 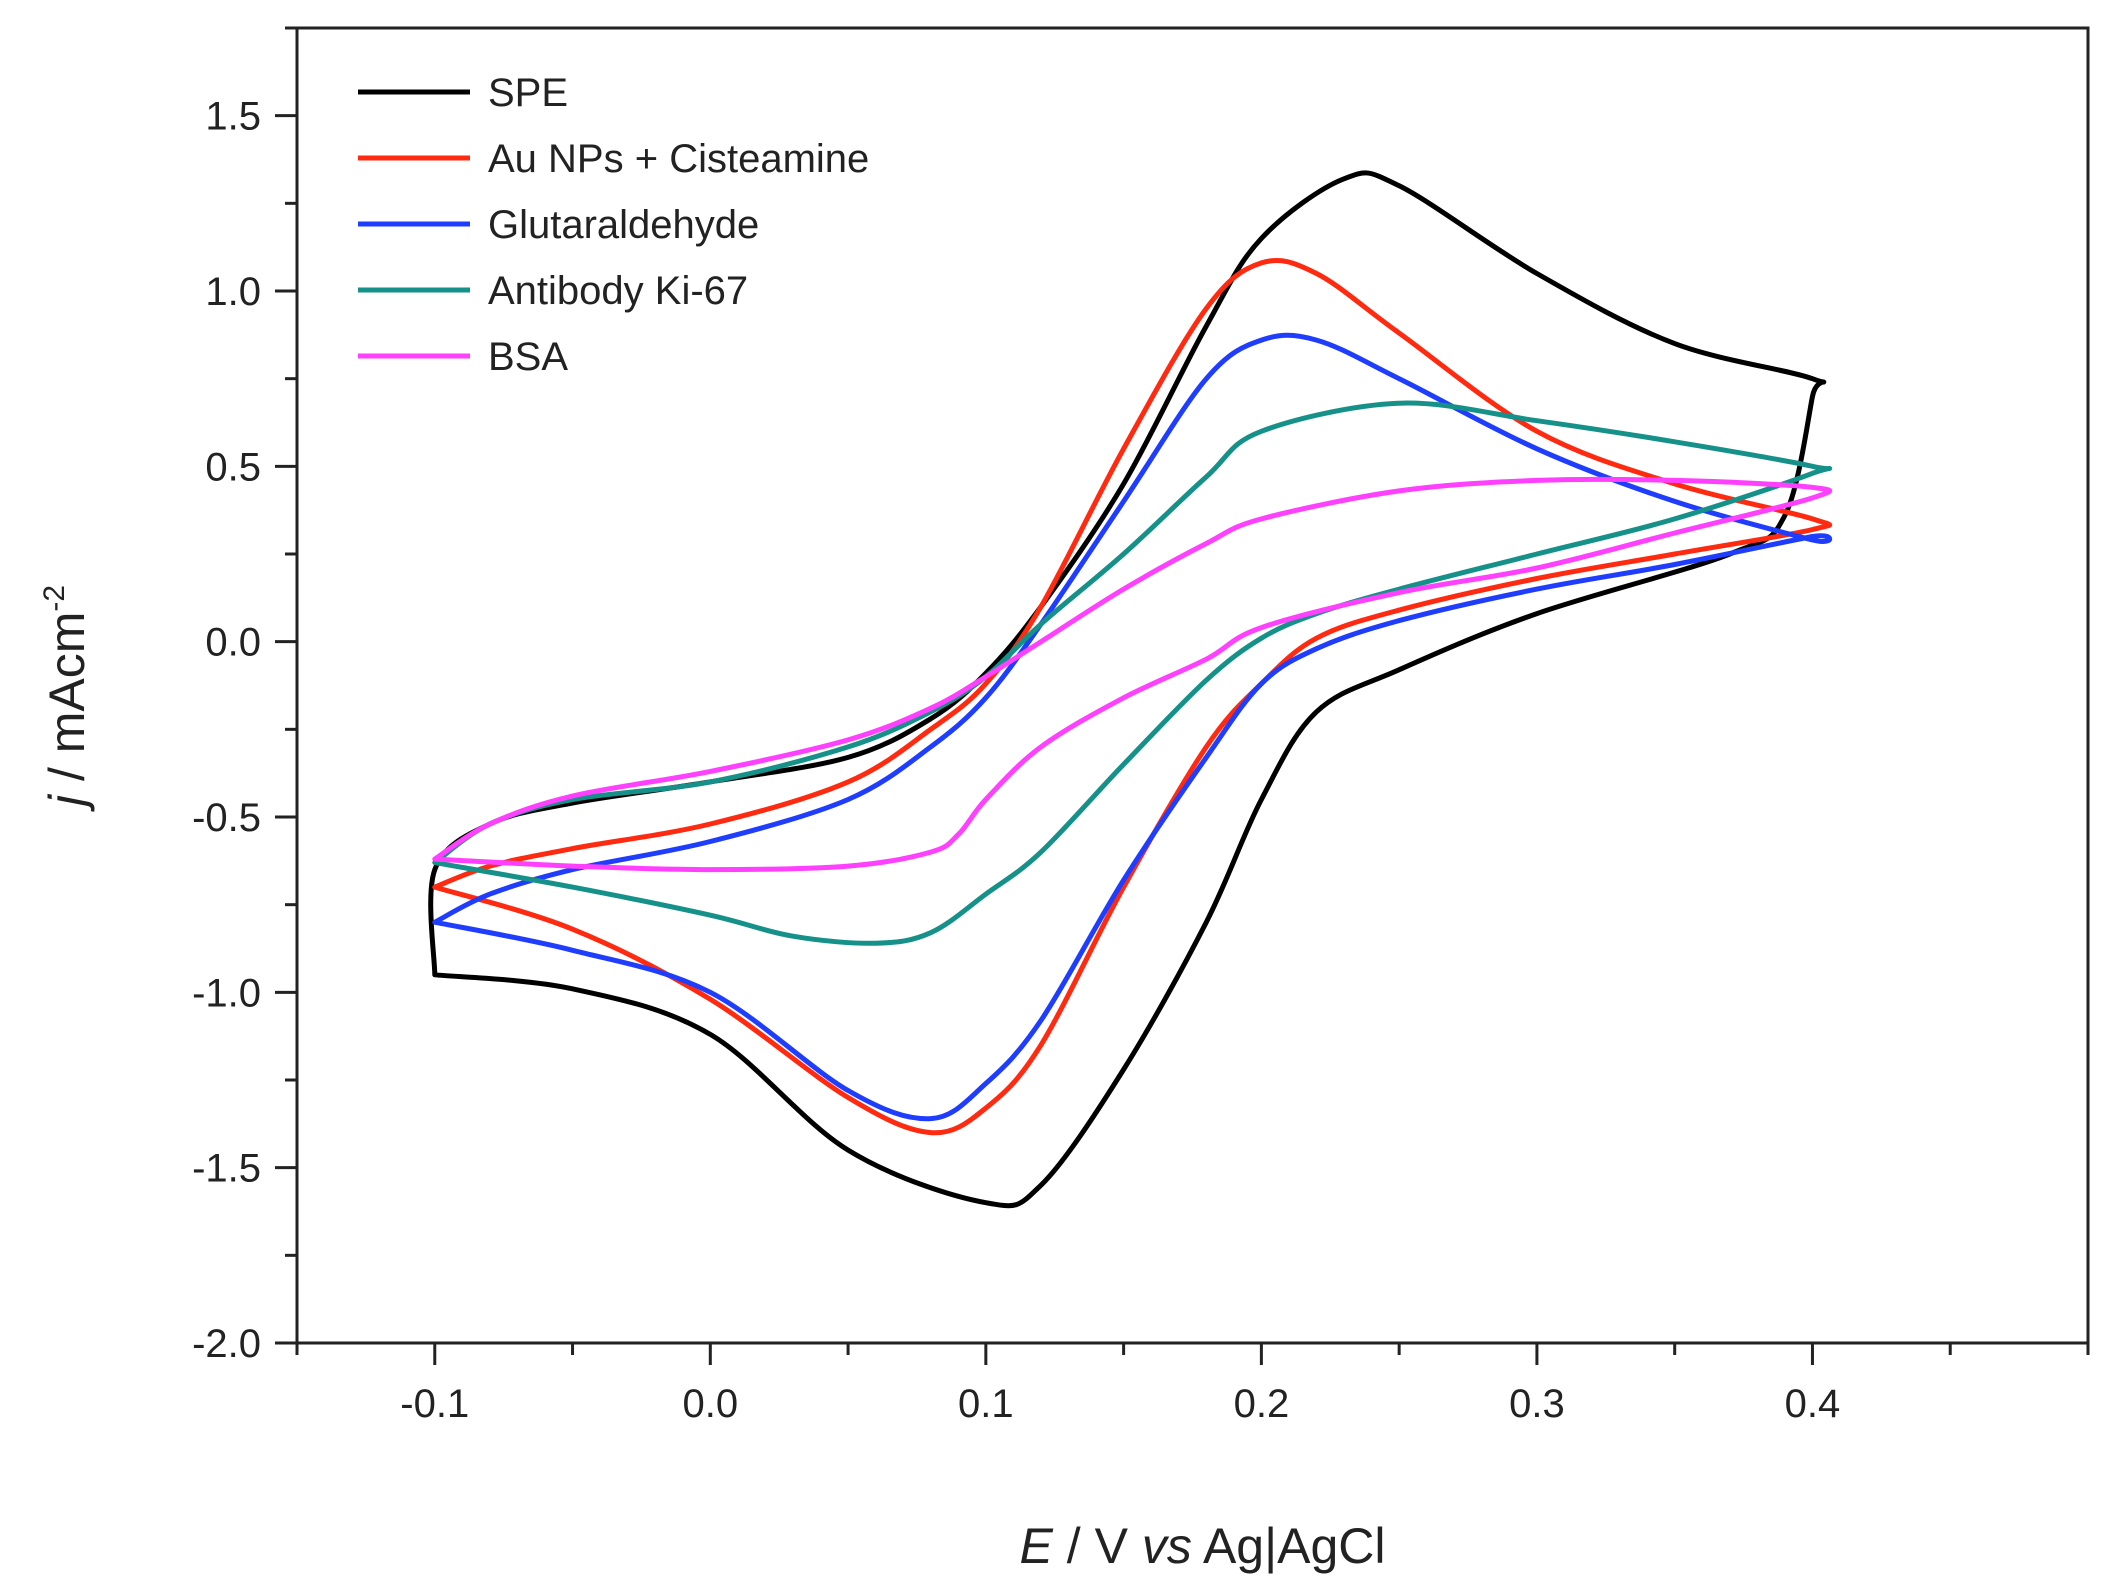 I want to click on y-tick-label: -1.0, so click(x=226, y=993).